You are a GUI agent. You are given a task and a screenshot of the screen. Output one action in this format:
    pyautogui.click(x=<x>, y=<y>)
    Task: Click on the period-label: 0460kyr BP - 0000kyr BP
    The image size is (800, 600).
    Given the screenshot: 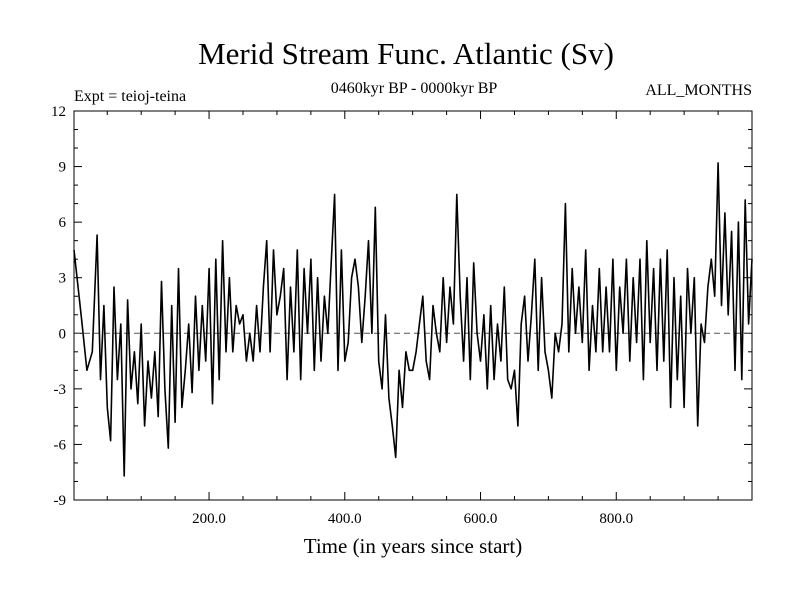 What is the action you would take?
    pyautogui.click(x=414, y=88)
    